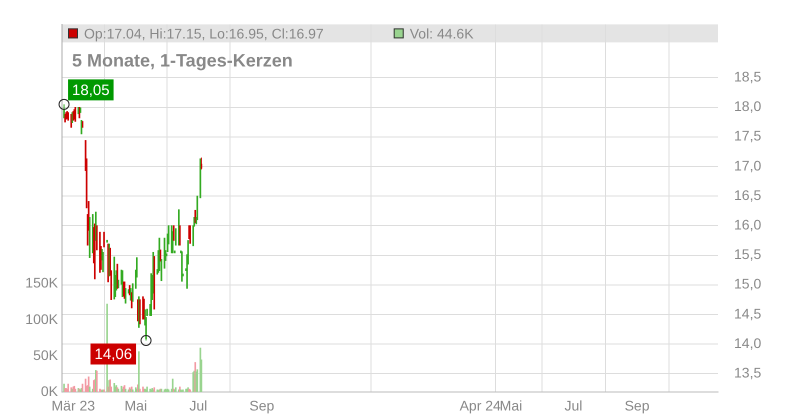 The width and height of the screenshot is (800, 420). Describe the element at coordinates (46, 354) in the screenshot. I see `y2-tick-label: 50K` at that location.